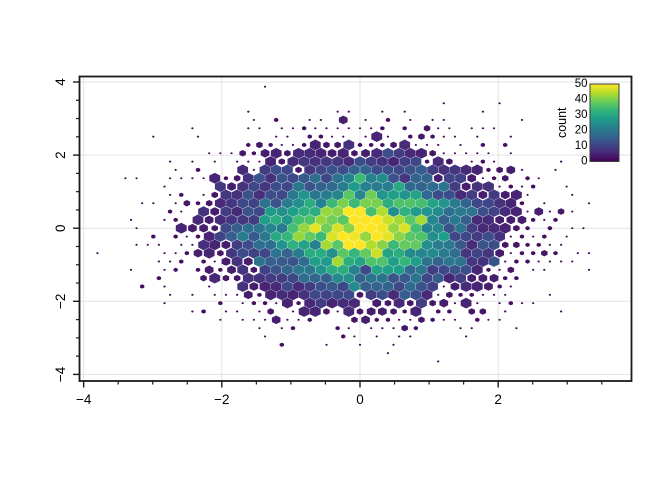  I want to click on colorbar-tick-label: 50, so click(581, 84).